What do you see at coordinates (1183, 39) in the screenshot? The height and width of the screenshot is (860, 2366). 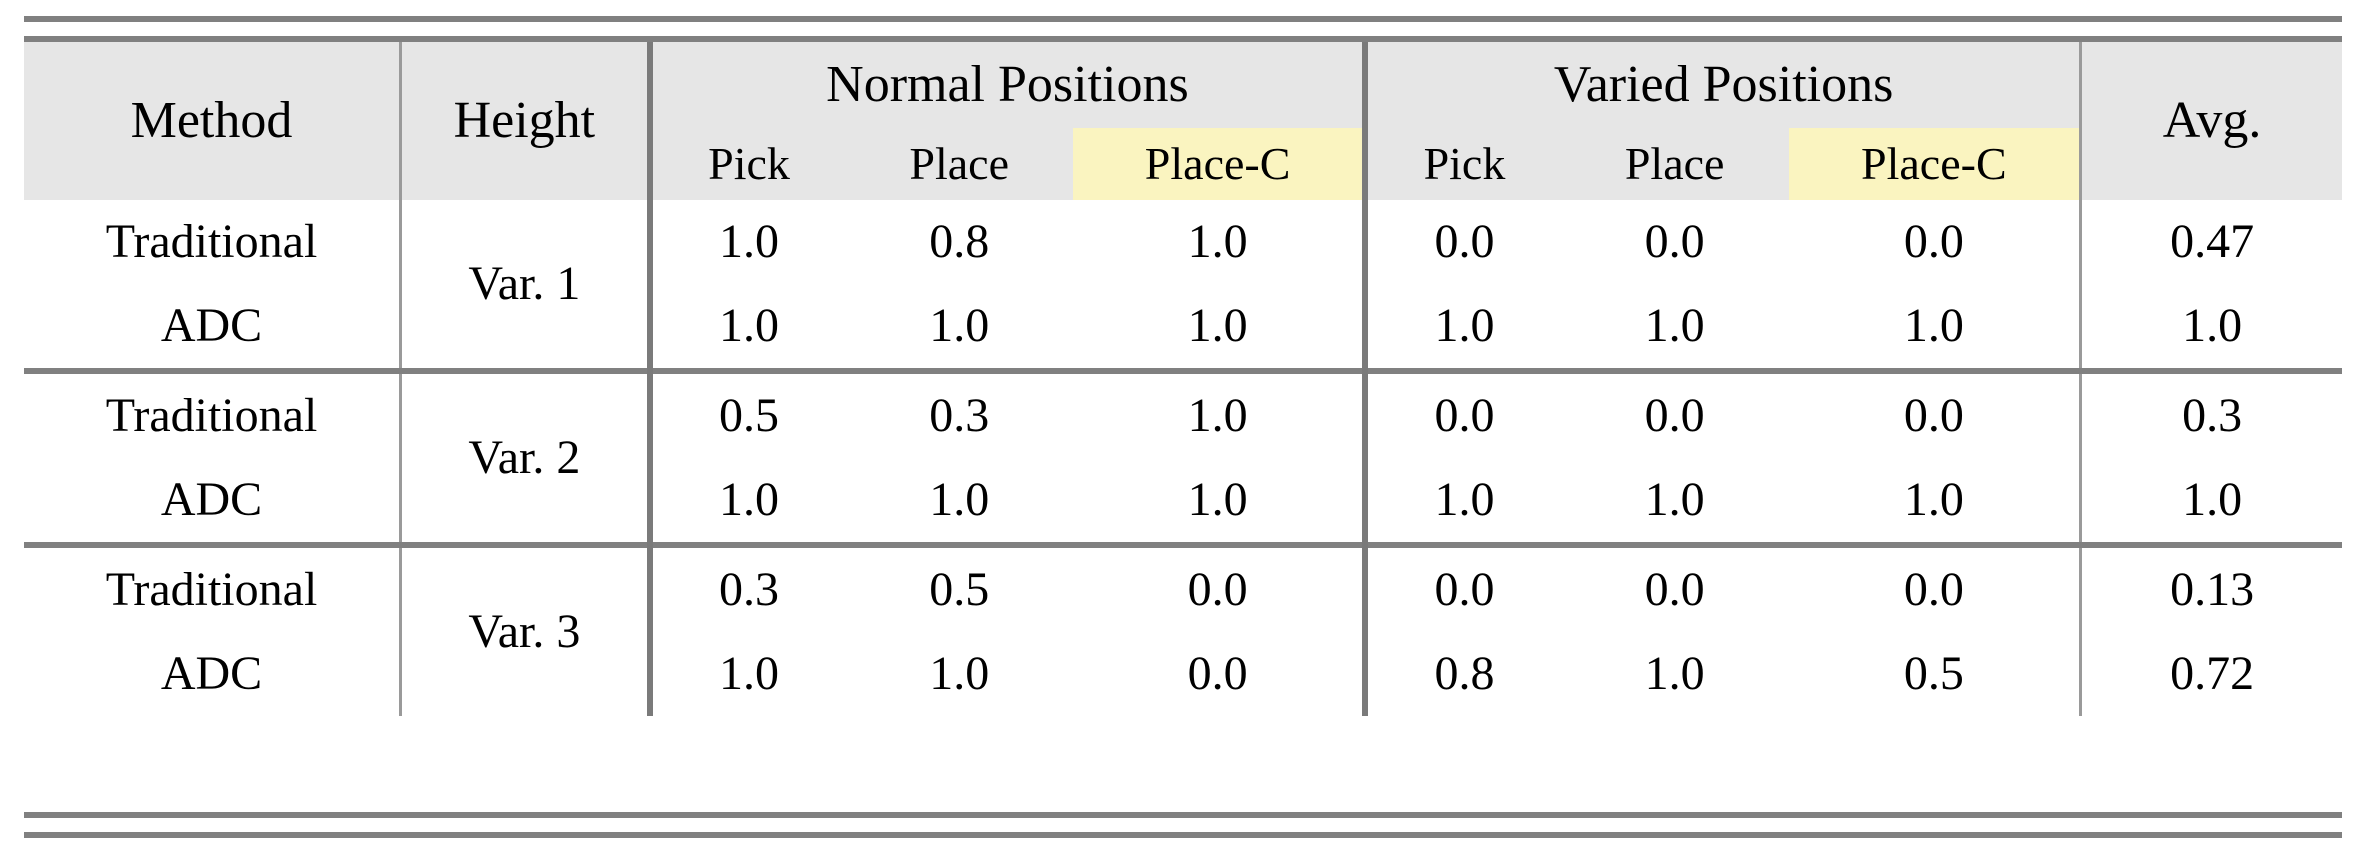 I see `top-inner-rule` at bounding box center [1183, 39].